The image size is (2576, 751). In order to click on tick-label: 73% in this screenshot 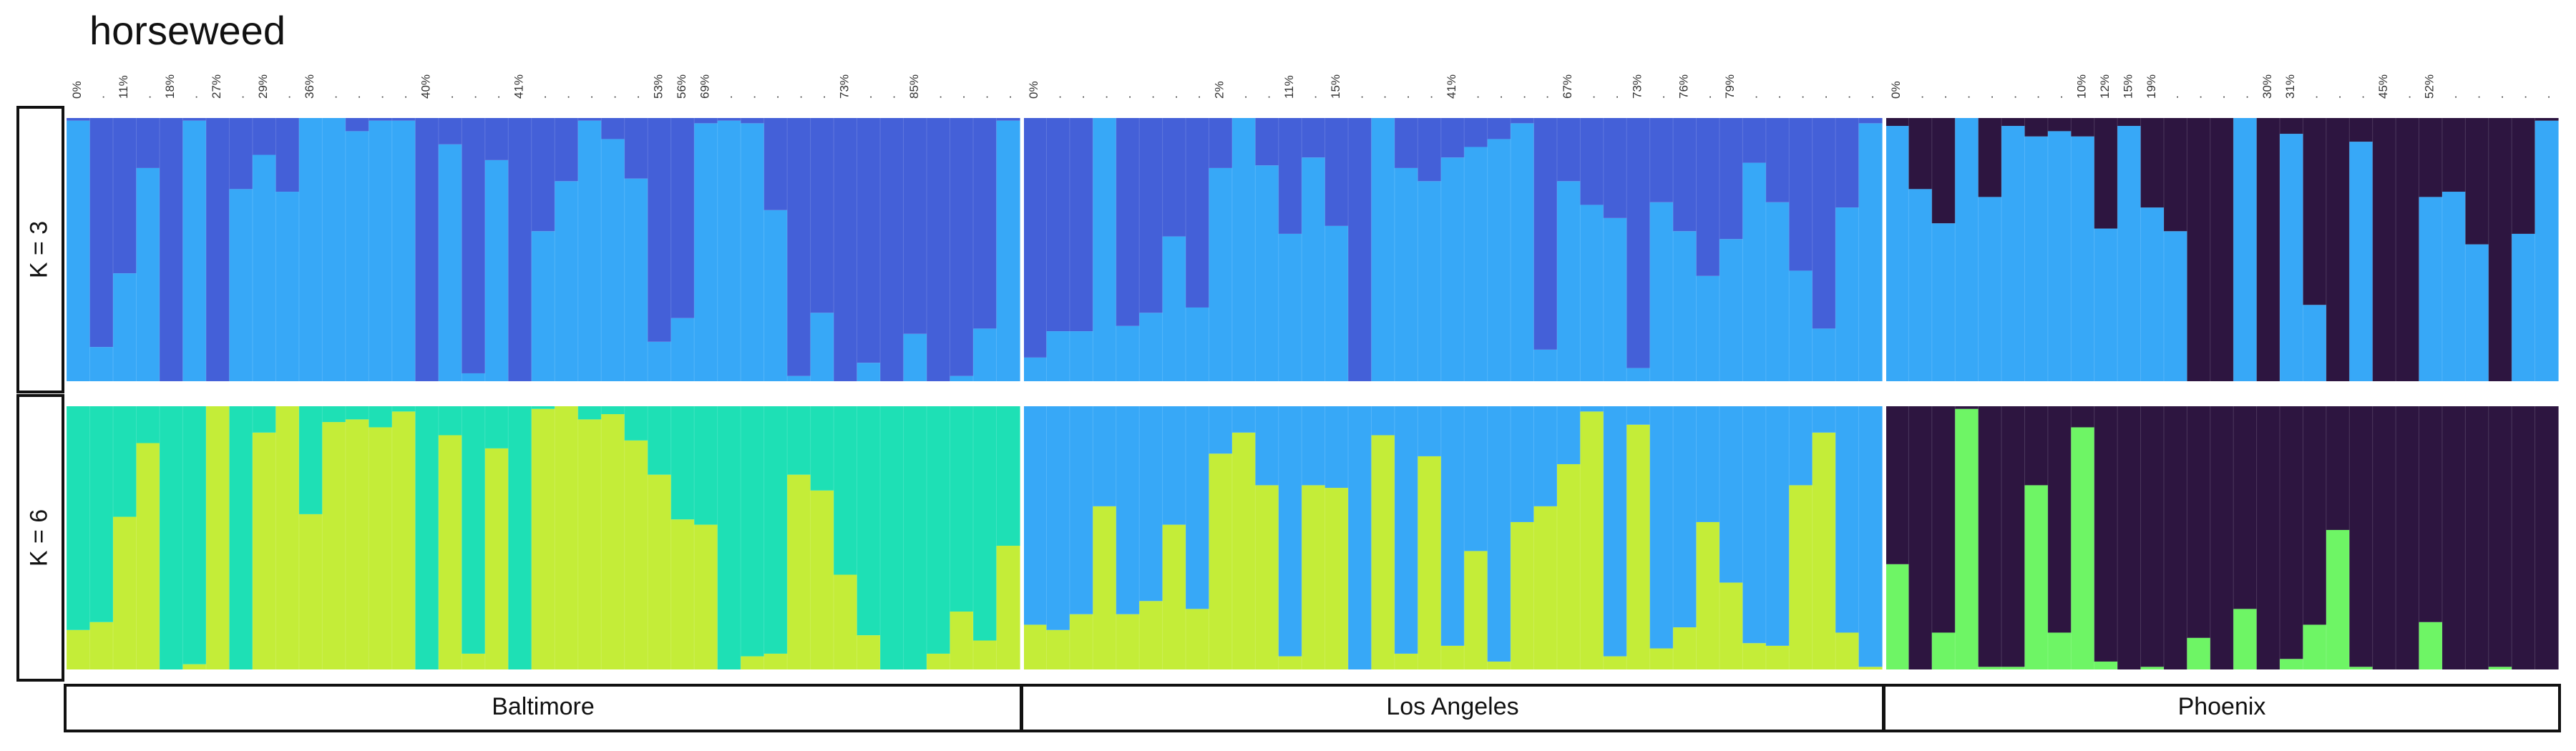, I will do `click(844, 86)`.